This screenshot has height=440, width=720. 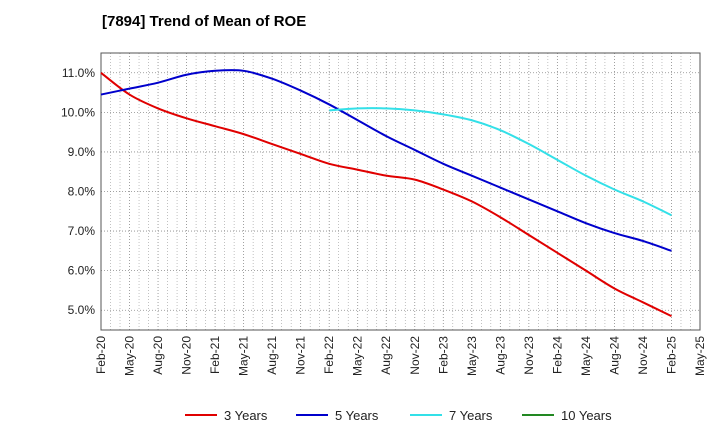 I want to click on legend-label-3-years: 3 Years, so click(x=246, y=415).